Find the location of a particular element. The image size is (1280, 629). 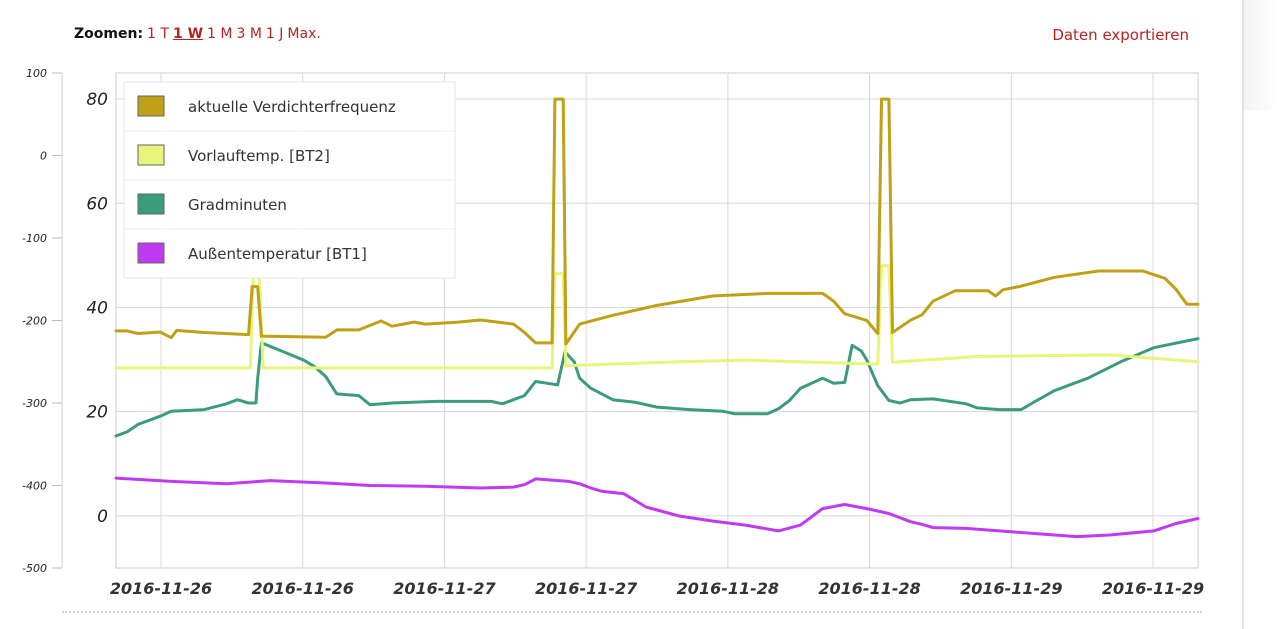

zoom-option-3m: 3 M is located at coordinates (249, 34).